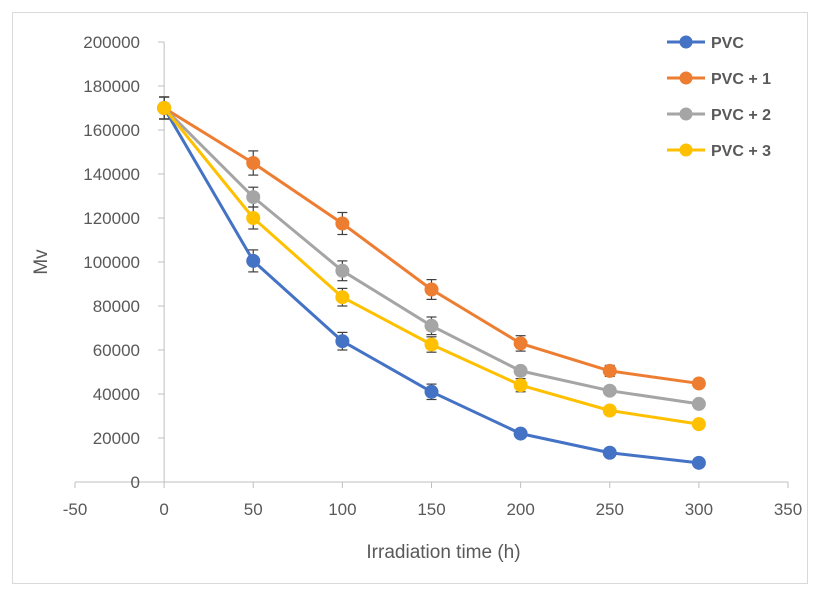  Describe the element at coordinates (135, 482) in the screenshot. I see `y-tick-label: 0` at that location.